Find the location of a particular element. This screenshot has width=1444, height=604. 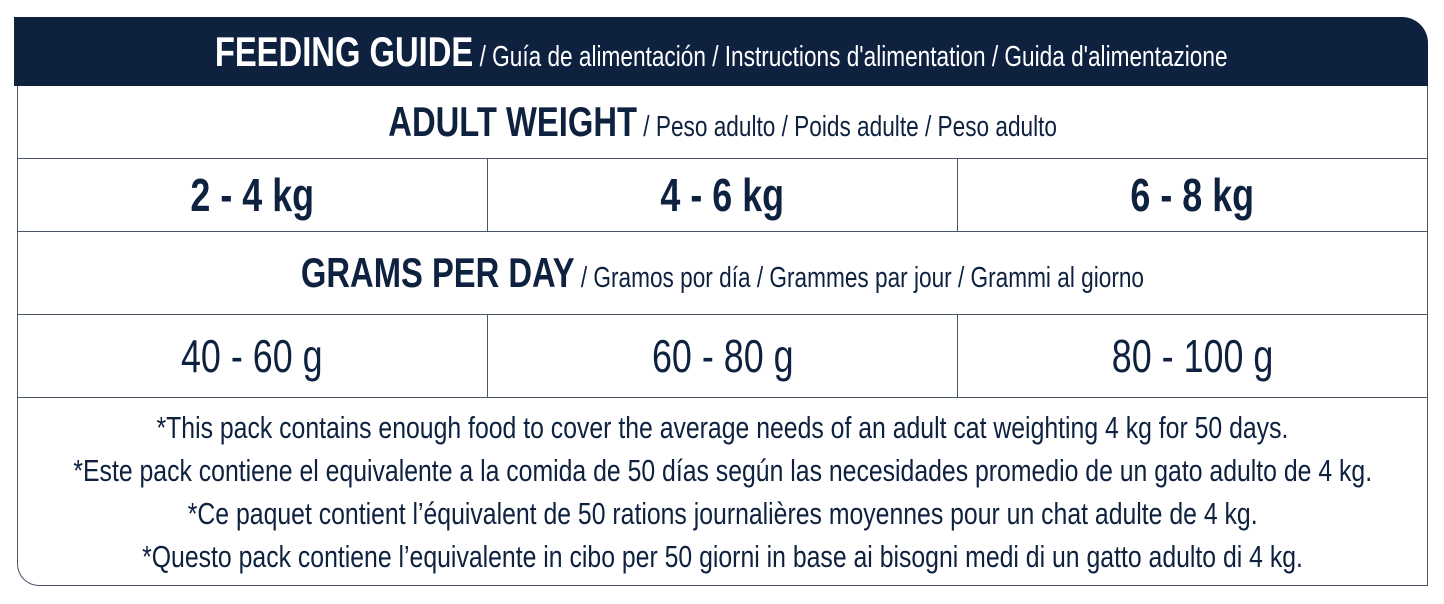

weight-cell: 2 - 4 kg is located at coordinates (252, 195).